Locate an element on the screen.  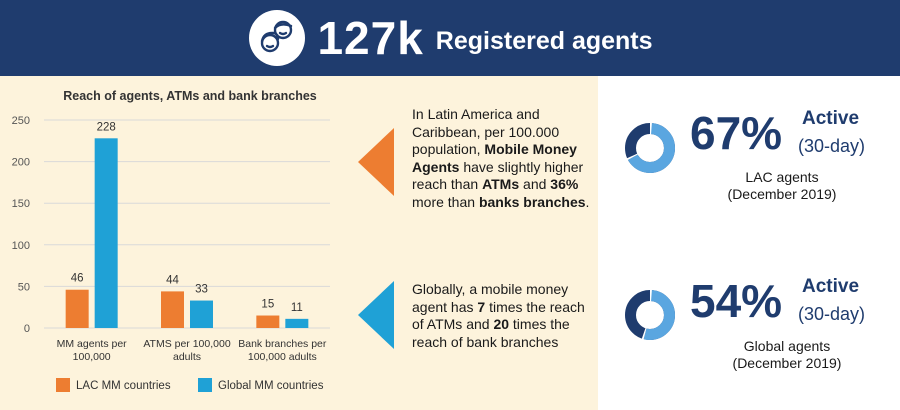
blue-arrow-icon is located at coordinates (376, 315).